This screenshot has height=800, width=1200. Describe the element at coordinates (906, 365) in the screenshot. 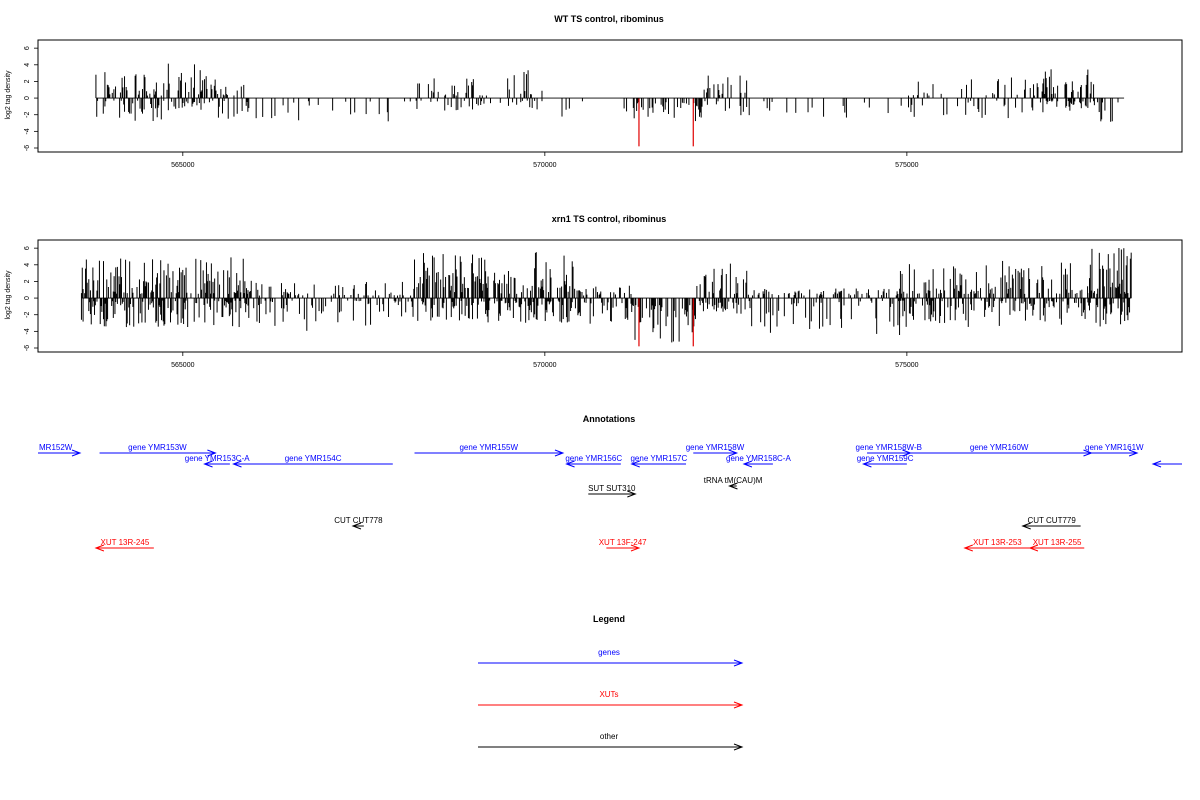

I see `xrn1-x-tick-label: 575000` at that location.